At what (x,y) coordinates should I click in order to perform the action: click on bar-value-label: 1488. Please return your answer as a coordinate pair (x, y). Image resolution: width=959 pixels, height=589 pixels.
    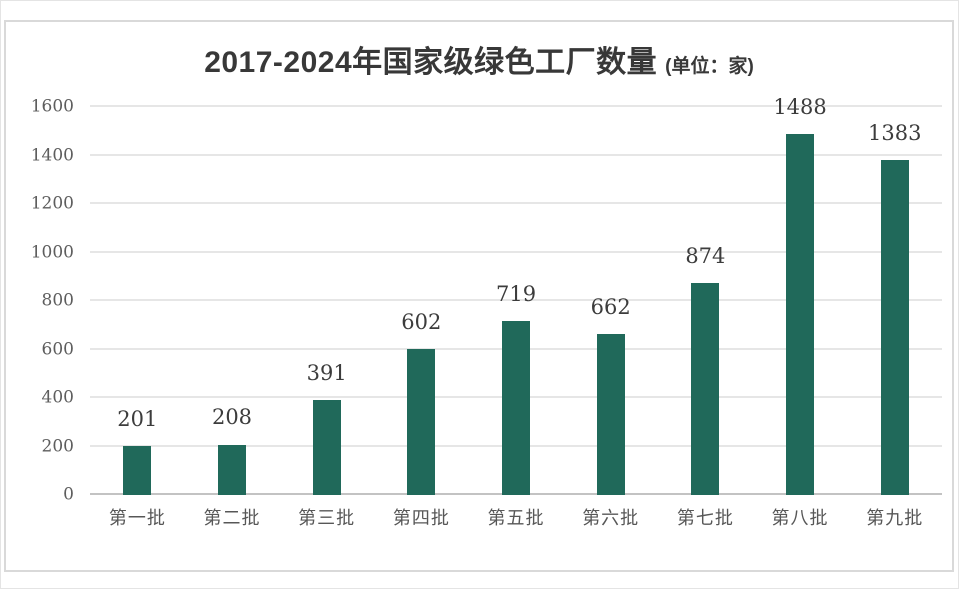
    Looking at the image, I should click on (800, 107).